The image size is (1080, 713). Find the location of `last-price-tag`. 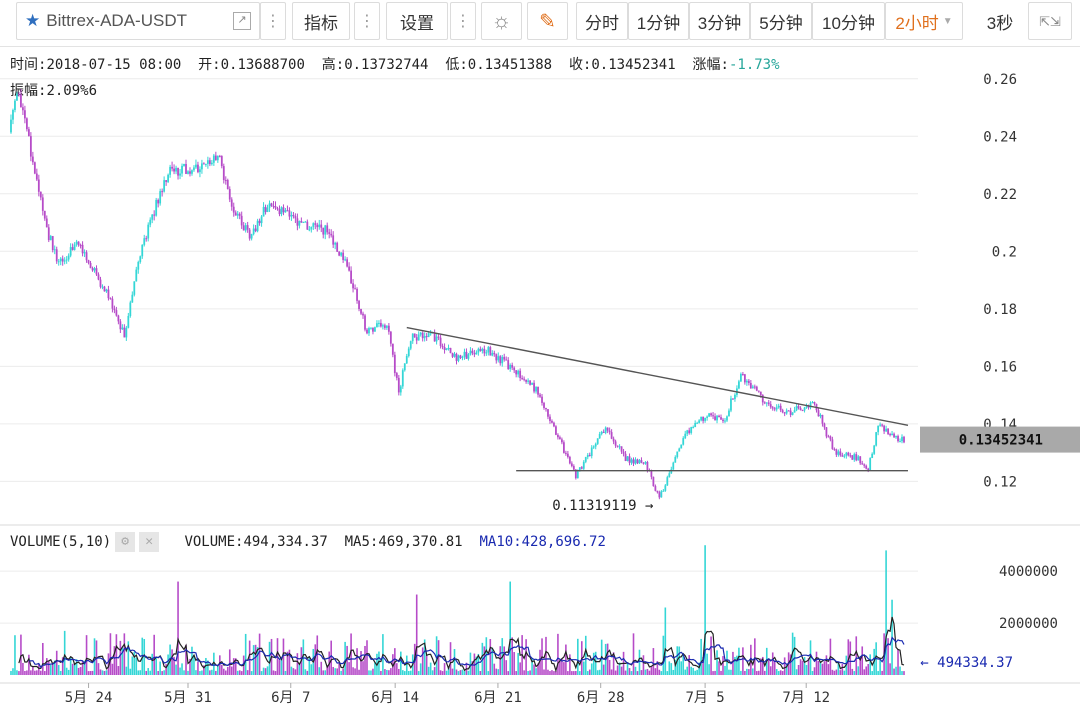

last-price-tag is located at coordinates (1000, 439).